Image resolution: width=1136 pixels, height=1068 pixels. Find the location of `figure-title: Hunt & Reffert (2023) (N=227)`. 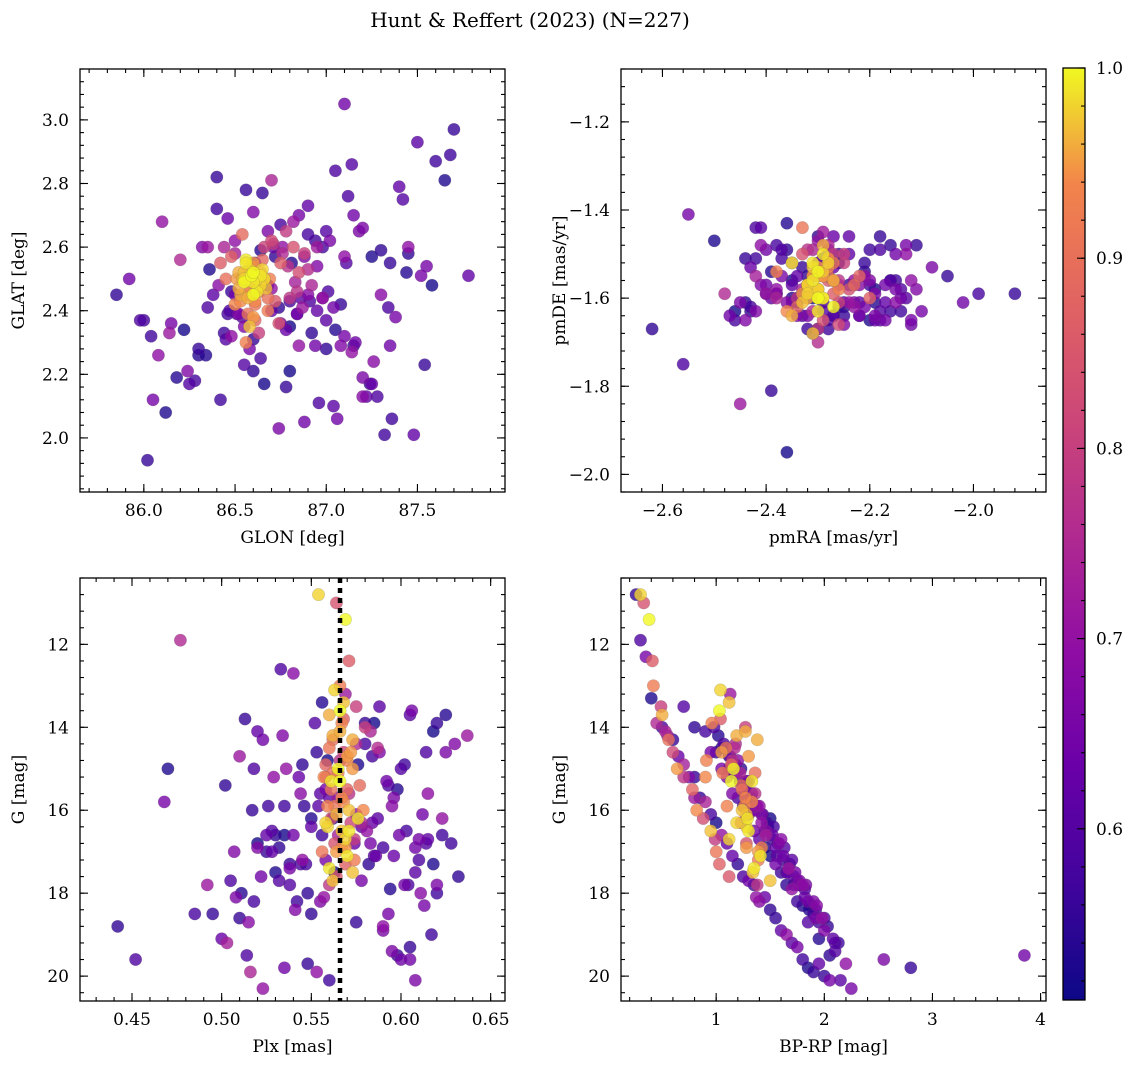

figure-title: Hunt & Reffert (2023) (N=227) is located at coordinates (530, 20).